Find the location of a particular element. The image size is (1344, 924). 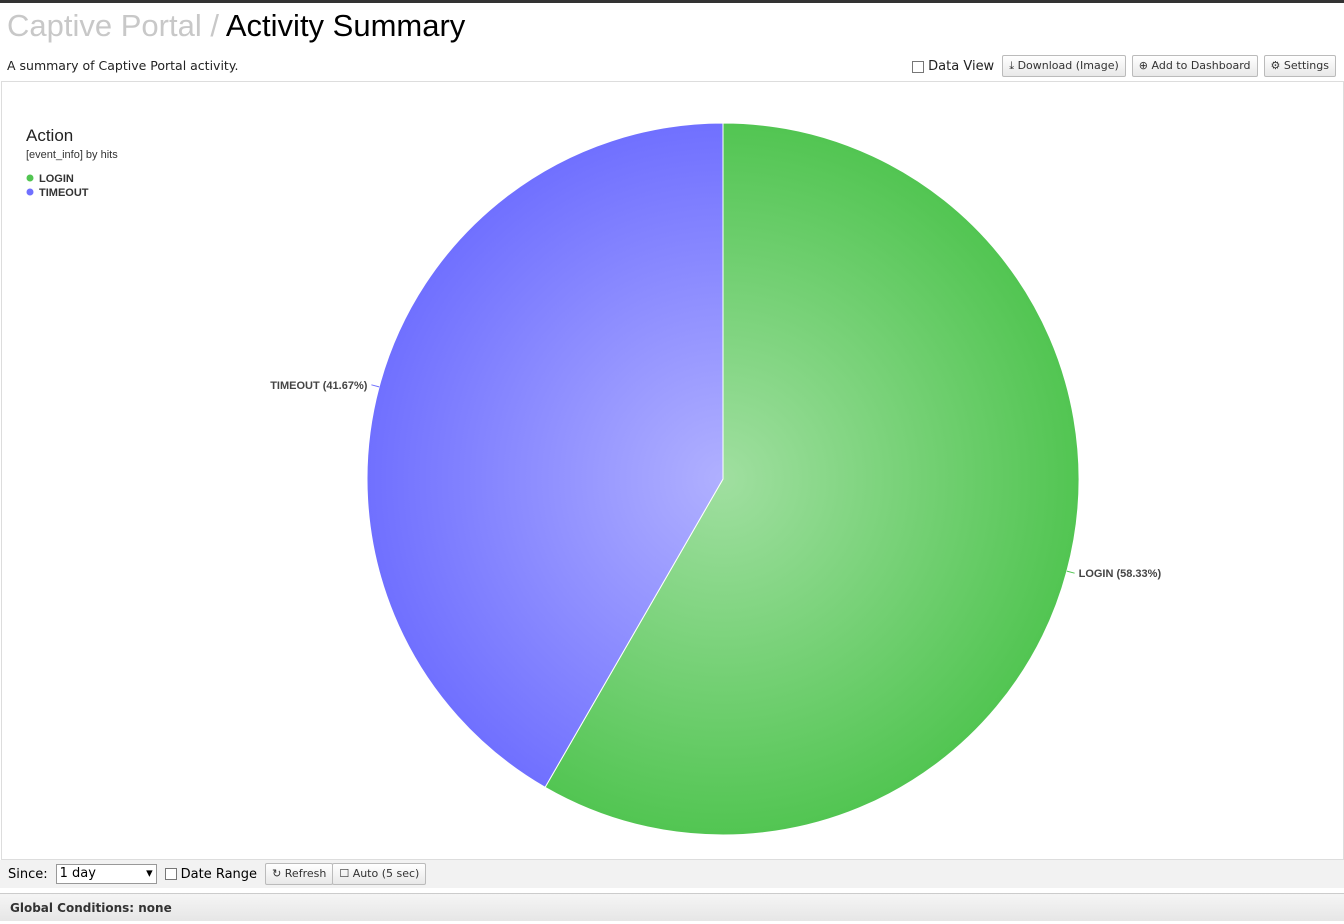

data-view-toggle: Data View is located at coordinates (954, 66).